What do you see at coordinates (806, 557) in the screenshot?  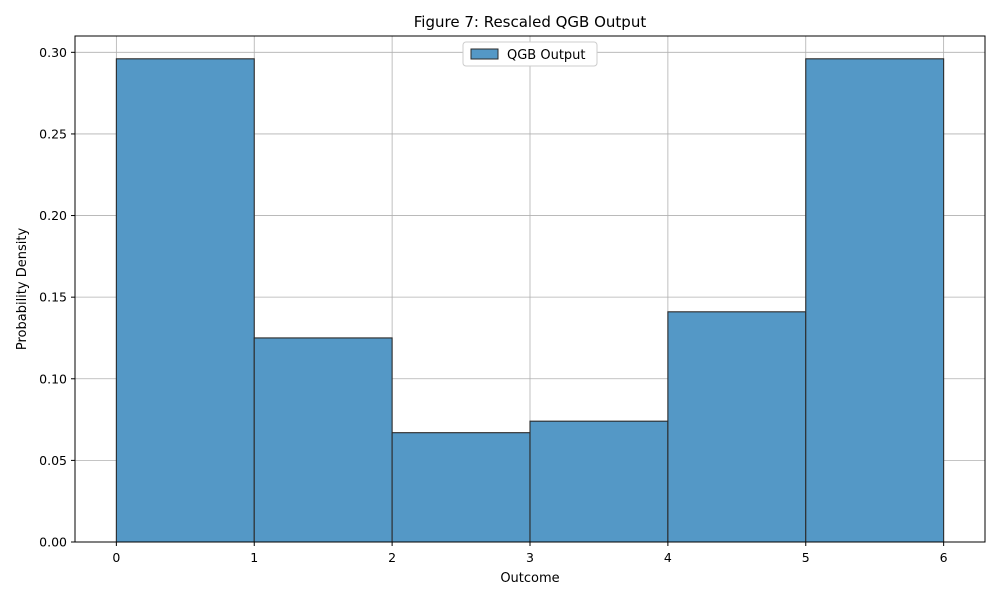 I see `x-tick-label: 5` at bounding box center [806, 557].